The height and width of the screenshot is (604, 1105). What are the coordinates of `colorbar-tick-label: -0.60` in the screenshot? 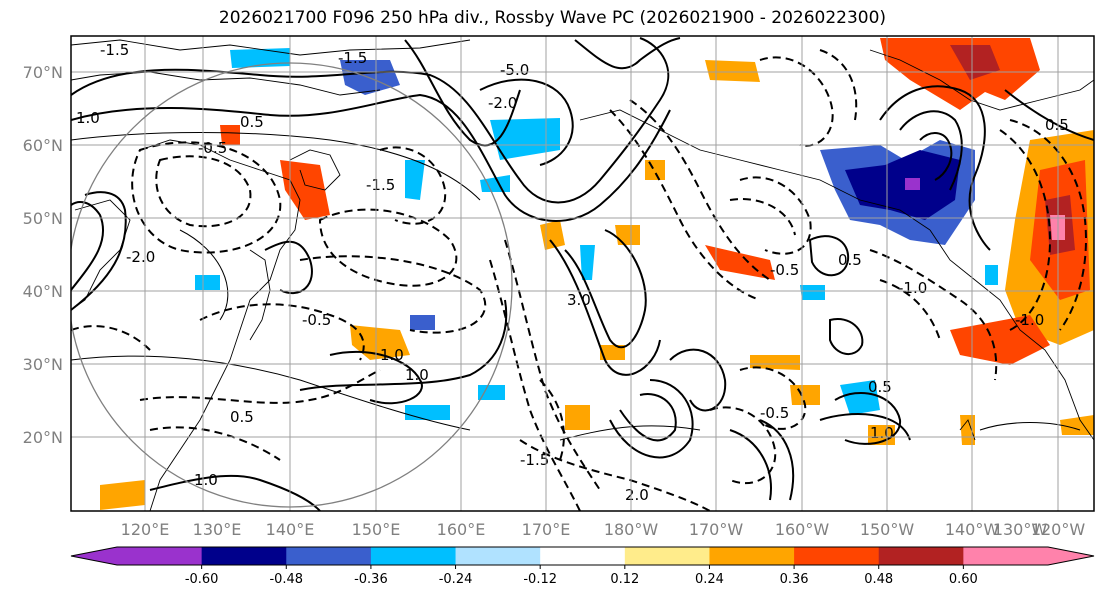 It's located at (202, 579).